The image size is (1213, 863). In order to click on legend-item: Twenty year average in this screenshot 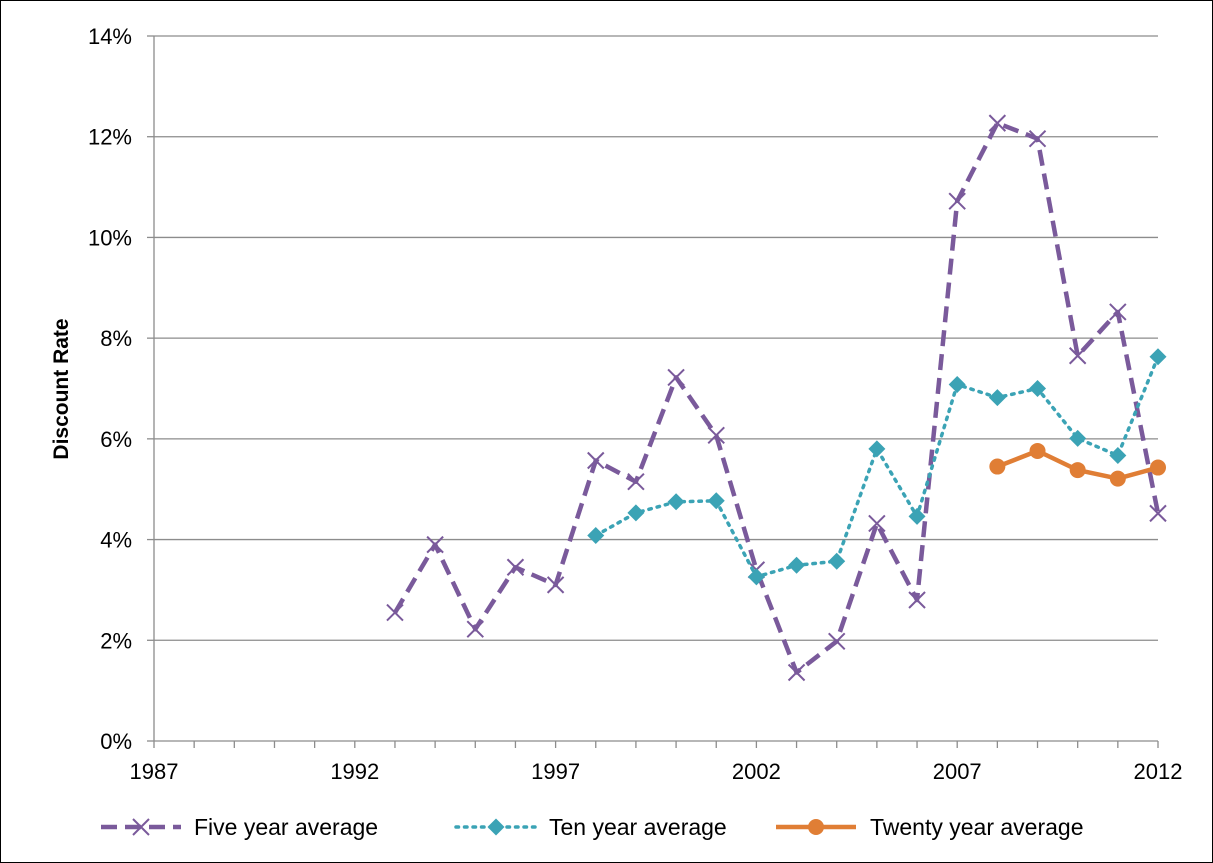, I will do `click(930, 827)`.